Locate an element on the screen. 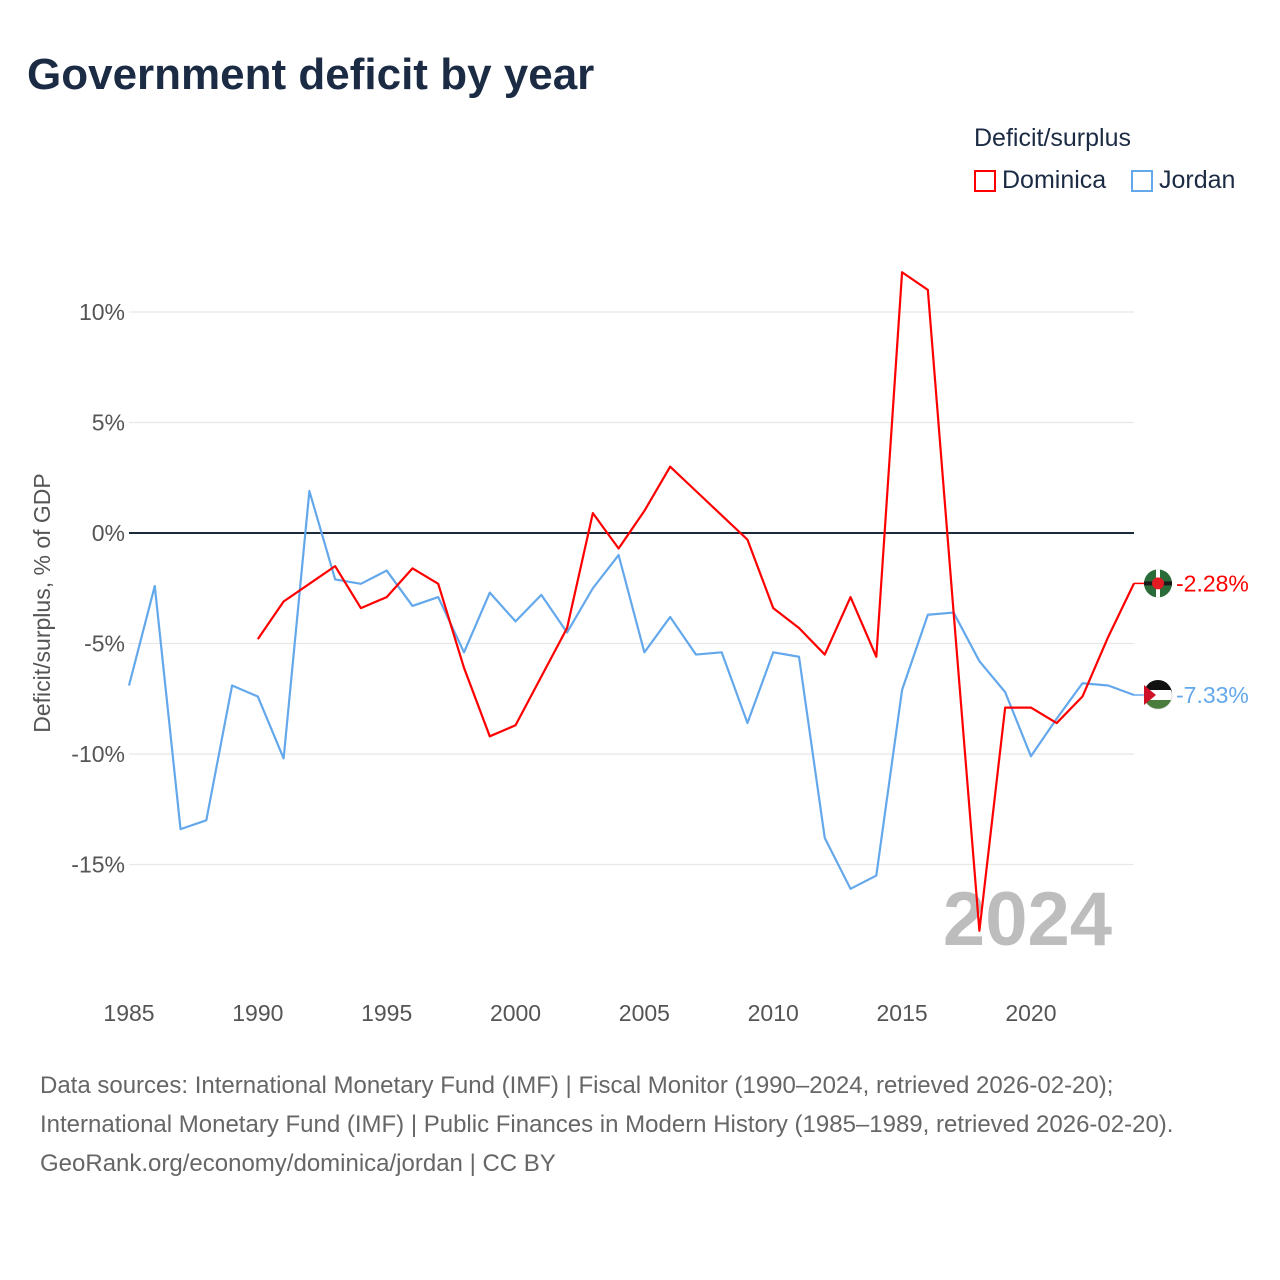 This screenshot has width=1280, height=1280. x-tick-label: 2015 is located at coordinates (901, 1013).